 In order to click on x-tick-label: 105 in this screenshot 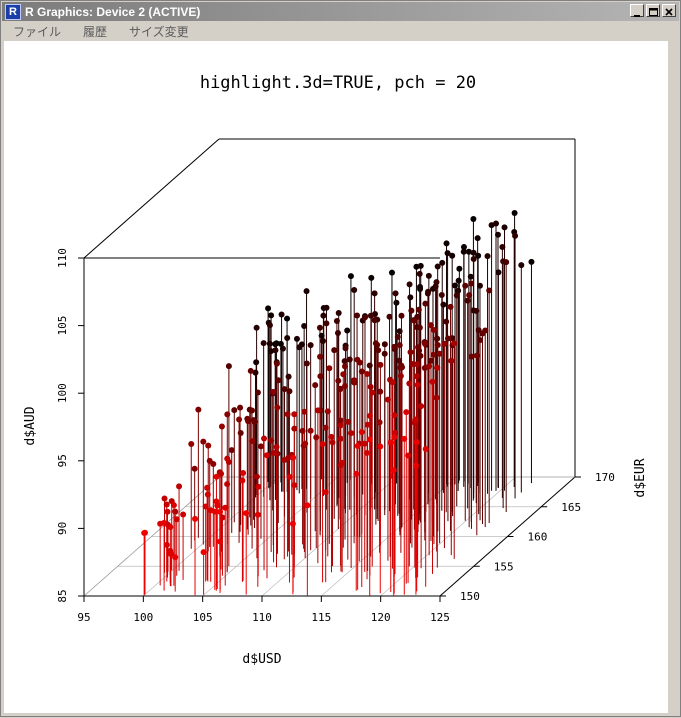, I will do `click(203, 617)`.